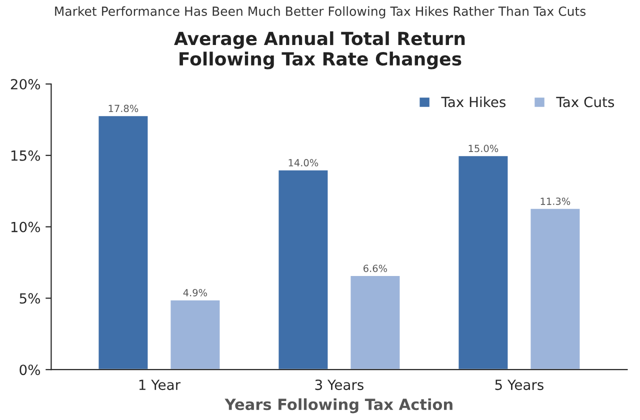  Describe the element at coordinates (25, 155) in the screenshot. I see `y-tick-label: 15%` at that location.